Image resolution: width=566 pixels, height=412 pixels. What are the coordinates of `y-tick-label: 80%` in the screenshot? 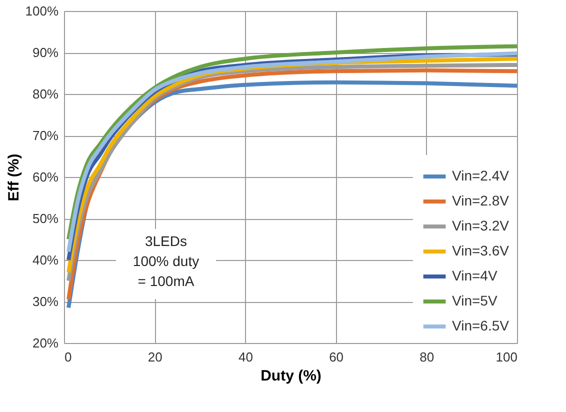 It's located at (45, 94).